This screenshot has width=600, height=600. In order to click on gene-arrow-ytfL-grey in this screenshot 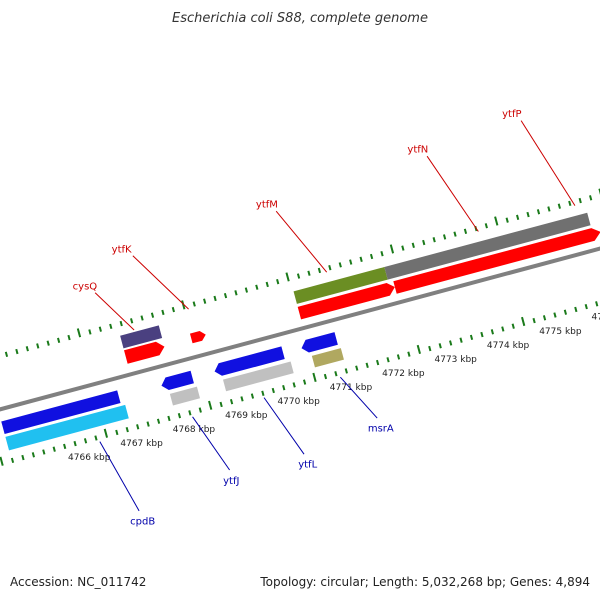, I will do `click(258, 376)`.